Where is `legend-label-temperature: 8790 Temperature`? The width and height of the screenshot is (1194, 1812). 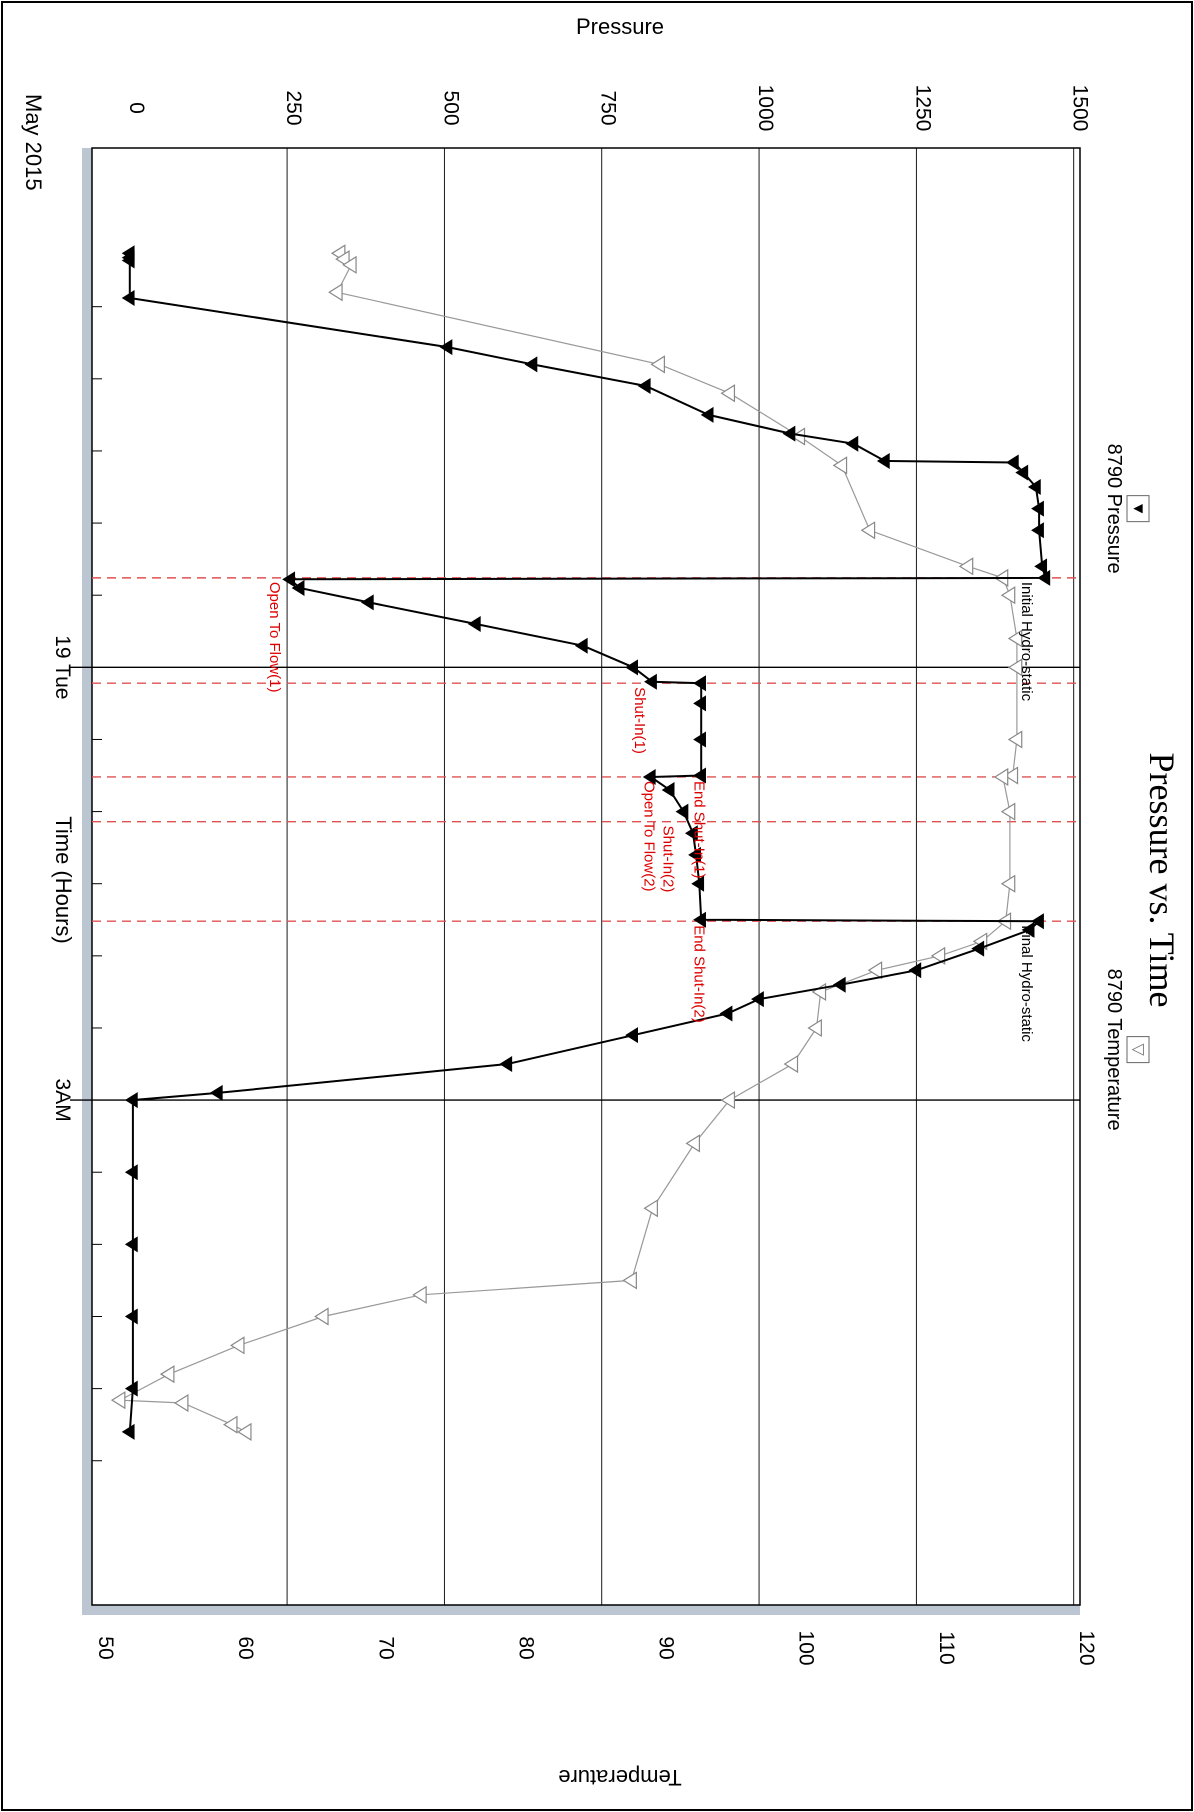
legend-label-temperature: 8790 Temperature is located at coordinates (1114, 1050).